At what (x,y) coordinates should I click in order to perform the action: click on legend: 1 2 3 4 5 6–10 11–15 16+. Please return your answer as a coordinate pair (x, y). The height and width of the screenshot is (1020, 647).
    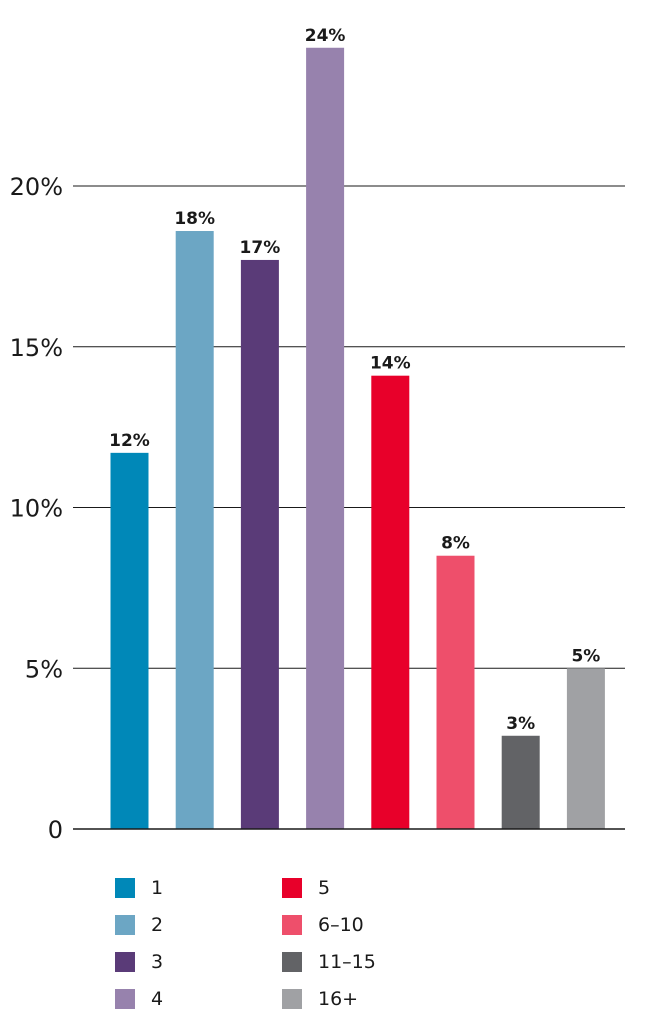
    Looking at the image, I should click on (265, 946).